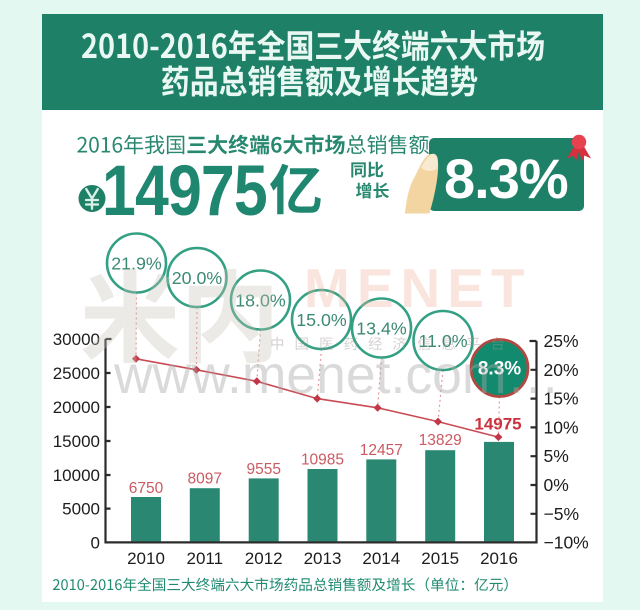 This screenshot has height=610, width=640. I want to click on svg-text: 5000, so click(81, 509).